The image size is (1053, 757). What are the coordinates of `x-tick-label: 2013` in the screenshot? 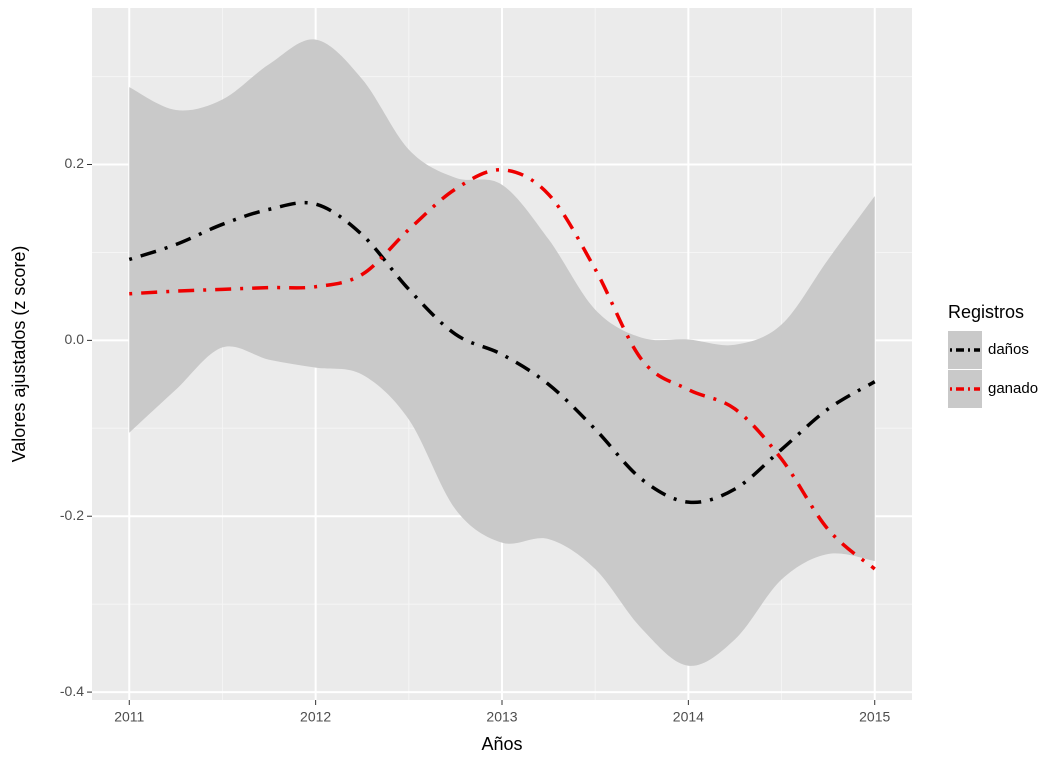 It's located at (501, 717).